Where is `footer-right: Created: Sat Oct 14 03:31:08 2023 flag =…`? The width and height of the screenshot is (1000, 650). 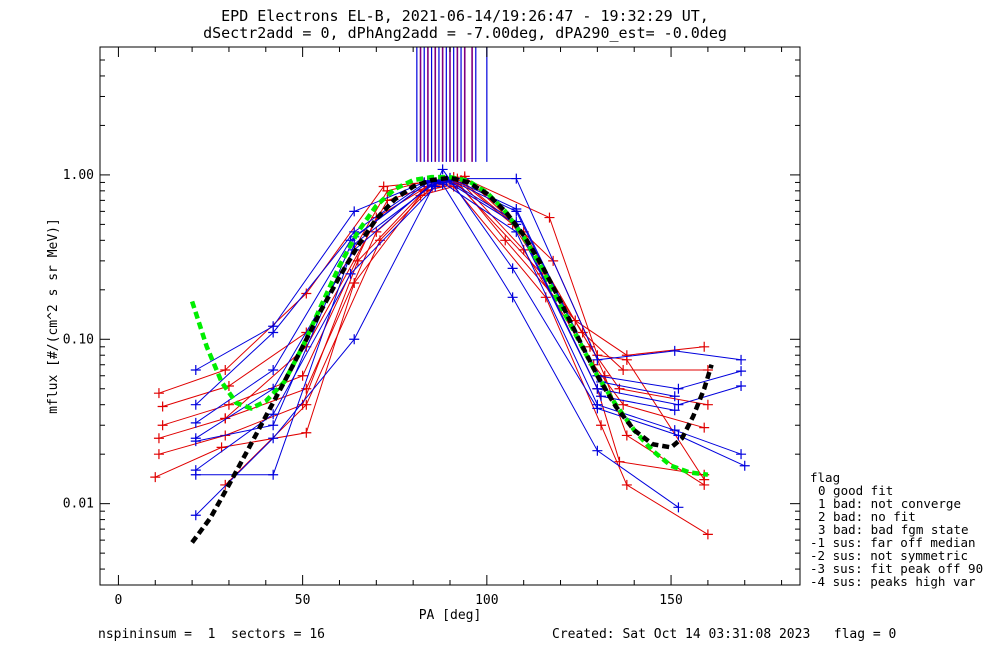 footer-right: Created: Sat Oct 14 03:31:08 2023 flag =… is located at coordinates (724, 634).